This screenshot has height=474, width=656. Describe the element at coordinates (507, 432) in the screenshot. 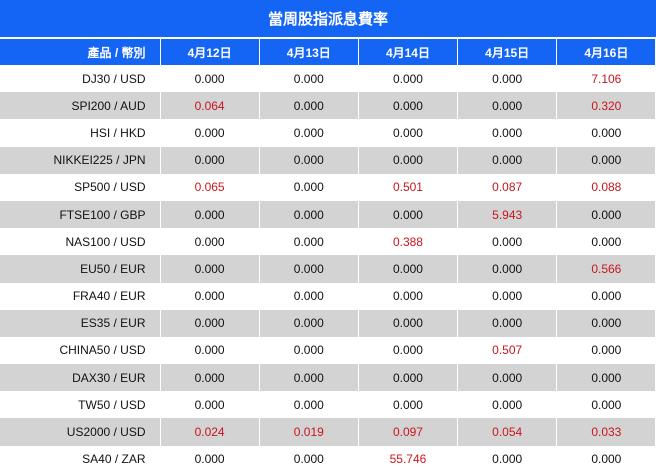

I see `rate-cell: 0.054` at that location.